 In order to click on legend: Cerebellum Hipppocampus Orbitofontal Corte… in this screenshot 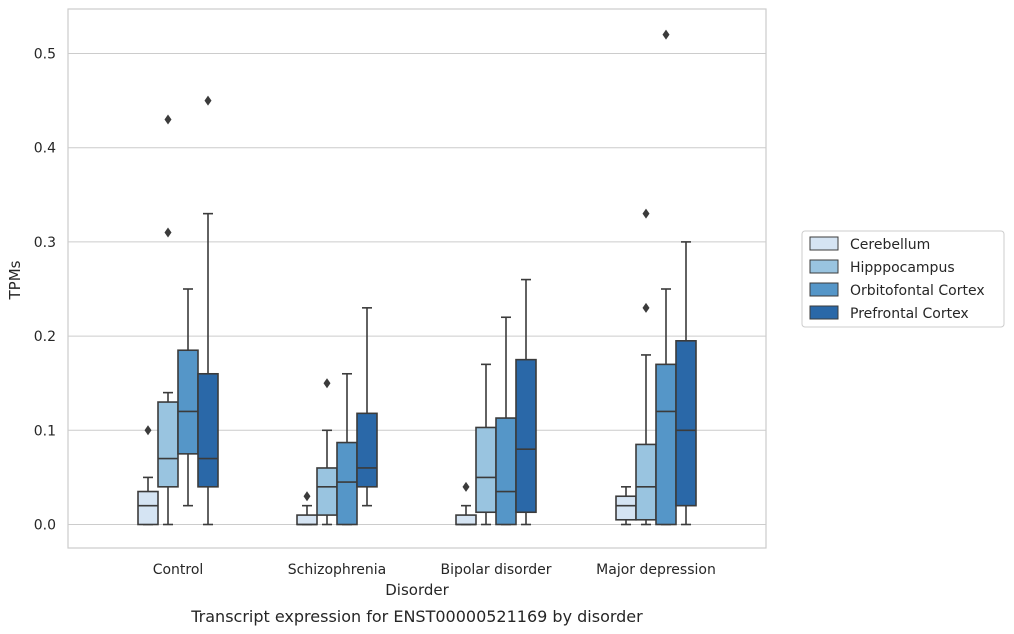, I will do `click(903, 279)`.